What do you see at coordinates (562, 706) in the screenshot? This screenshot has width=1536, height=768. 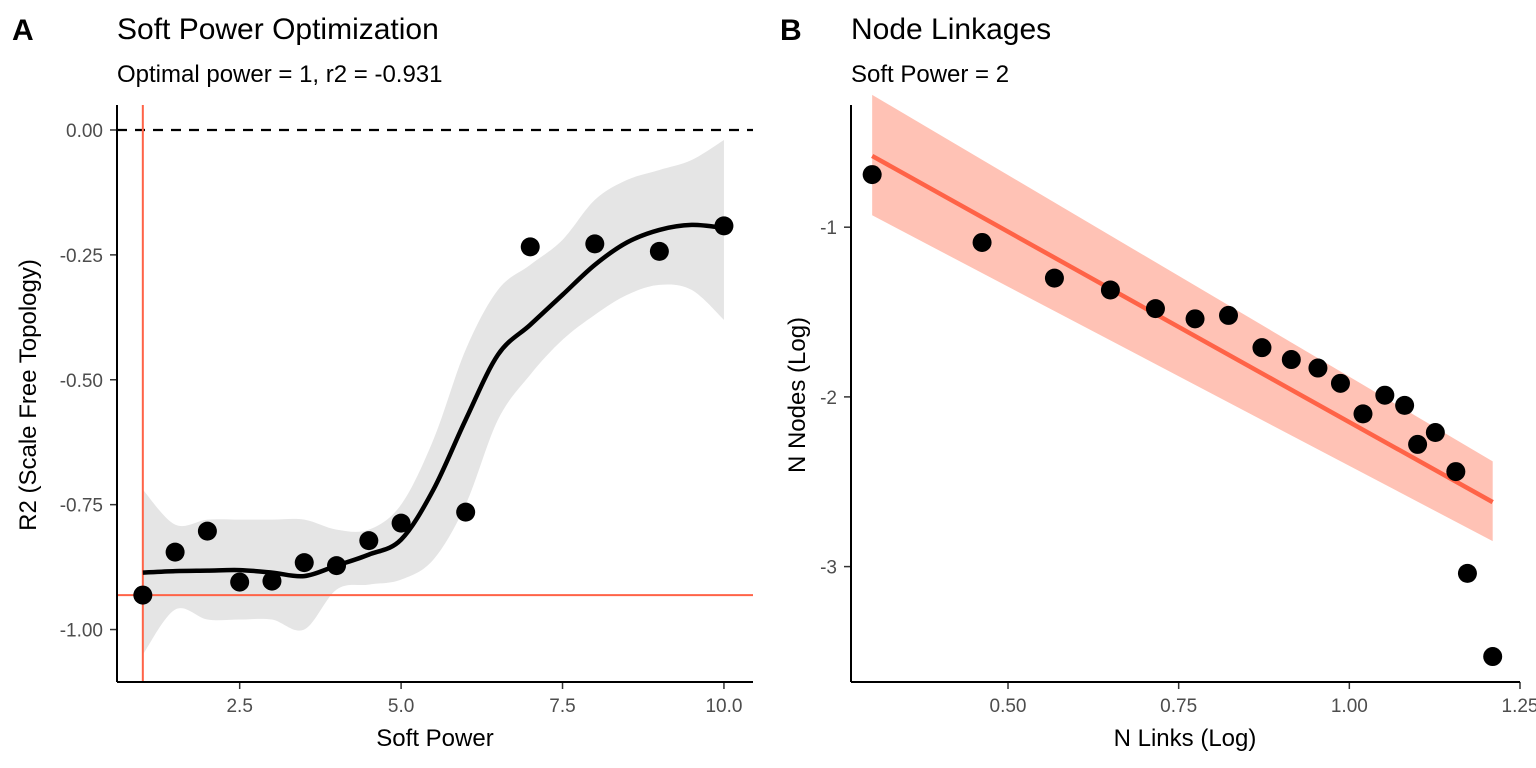 I see `panel-a-x-tick-label: 7.5` at bounding box center [562, 706].